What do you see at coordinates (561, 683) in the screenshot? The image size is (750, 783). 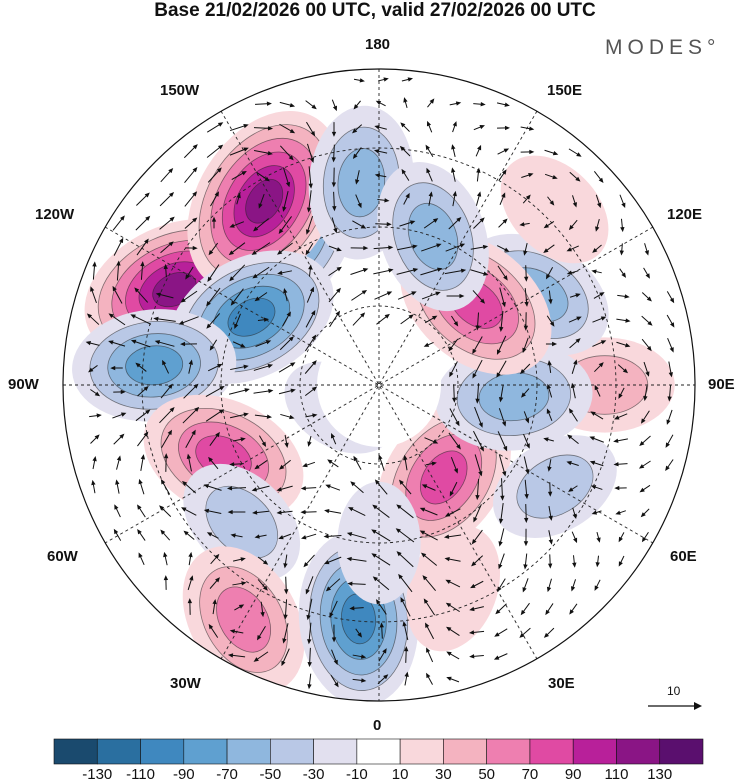 I see `lon-label-30e: 30E` at bounding box center [561, 683].